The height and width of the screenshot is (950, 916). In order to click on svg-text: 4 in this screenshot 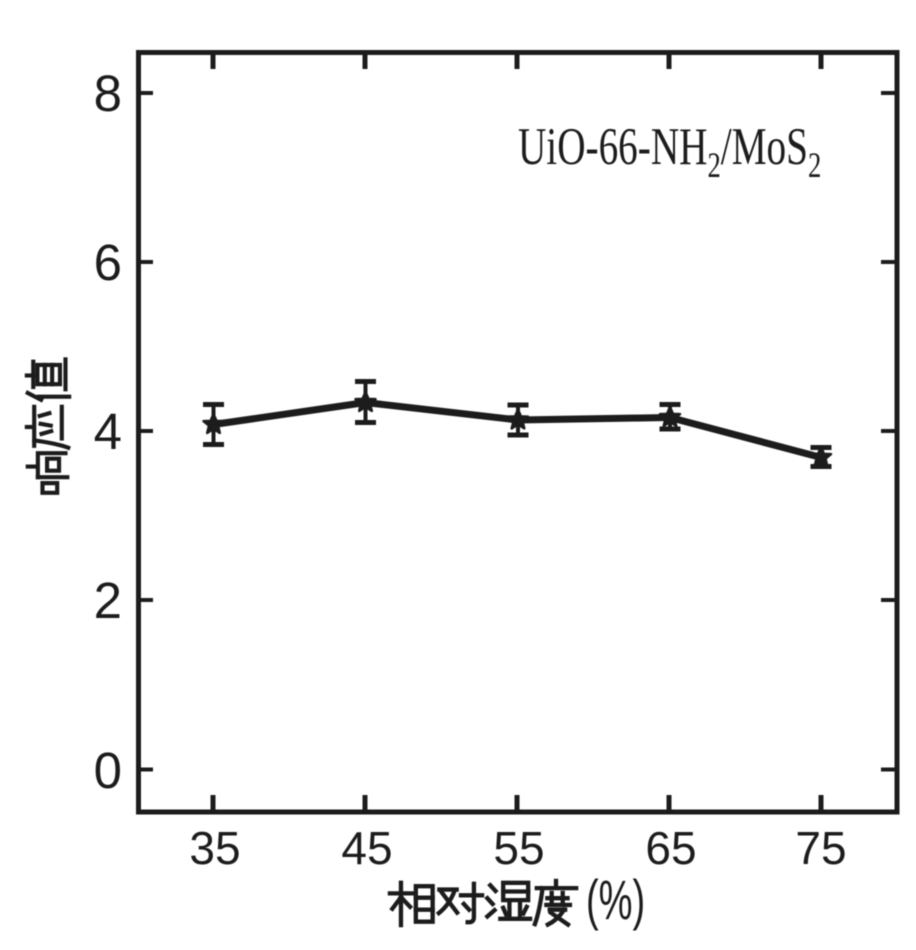, I will do `click(108, 431)`.